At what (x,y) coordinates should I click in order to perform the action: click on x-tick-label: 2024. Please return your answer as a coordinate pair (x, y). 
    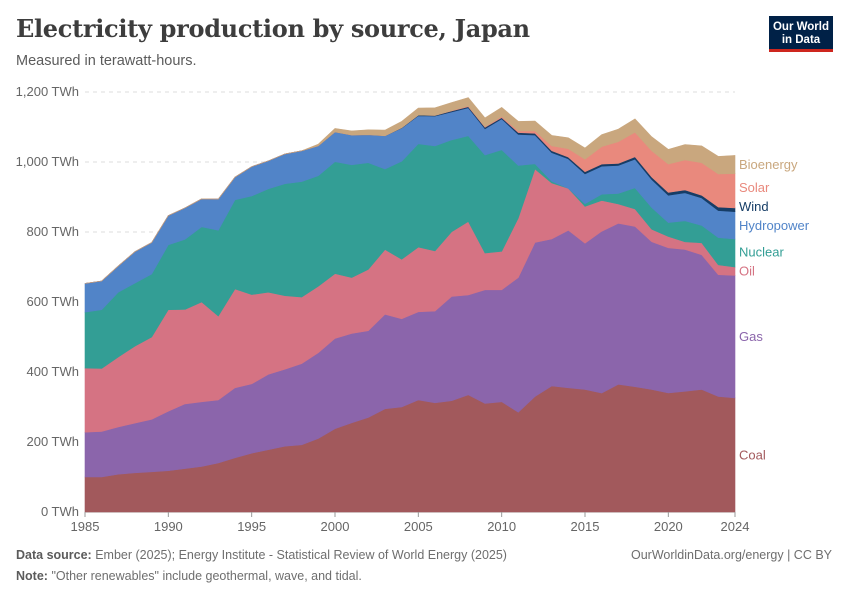
    Looking at the image, I should click on (735, 526).